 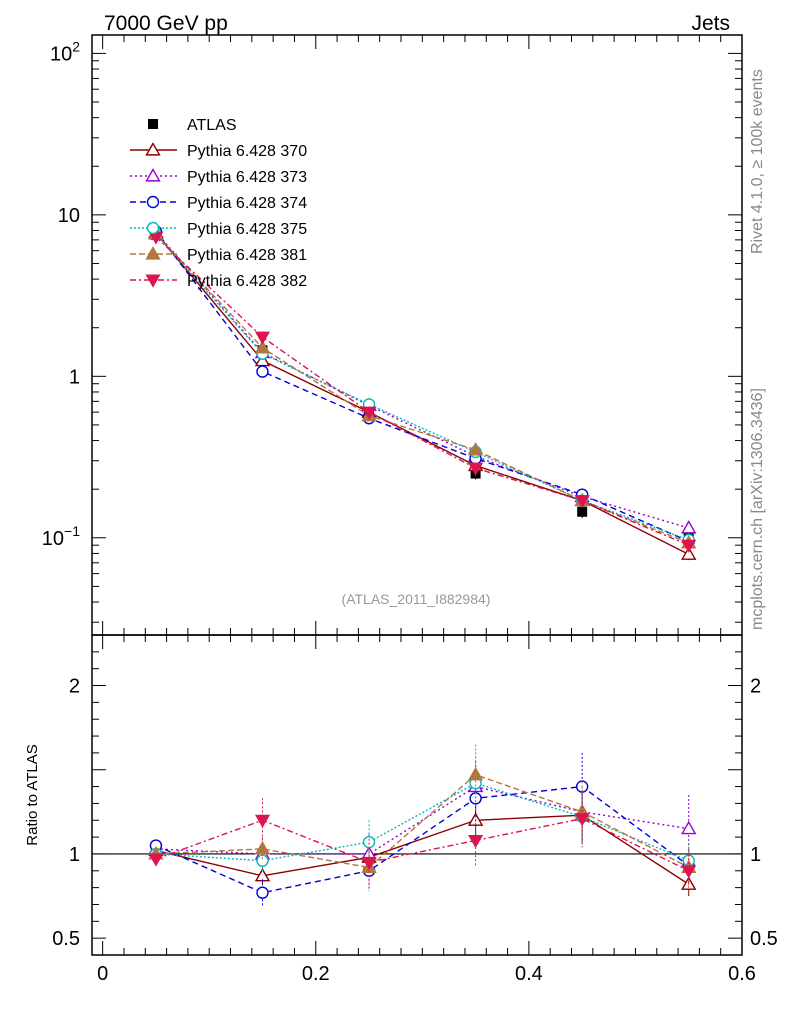 What do you see at coordinates (247, 281) in the screenshot?
I see `legend-label: Pythia 6.428 382` at bounding box center [247, 281].